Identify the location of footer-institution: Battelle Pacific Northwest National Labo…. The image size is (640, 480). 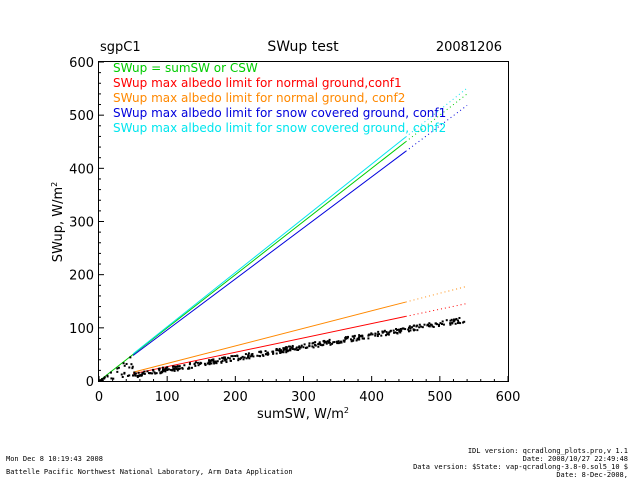
(149, 472).